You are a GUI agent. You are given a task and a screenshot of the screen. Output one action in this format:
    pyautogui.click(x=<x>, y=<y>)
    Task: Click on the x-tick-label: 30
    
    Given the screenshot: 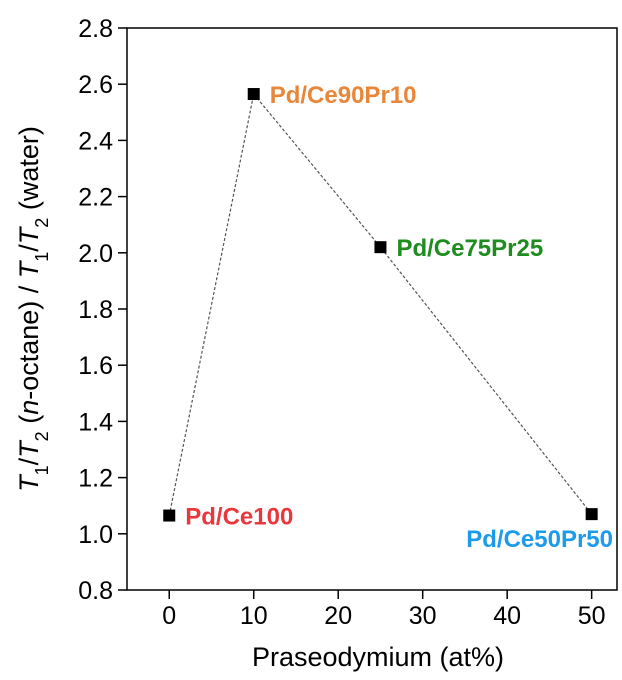 What is the action you would take?
    pyautogui.click(x=423, y=616)
    